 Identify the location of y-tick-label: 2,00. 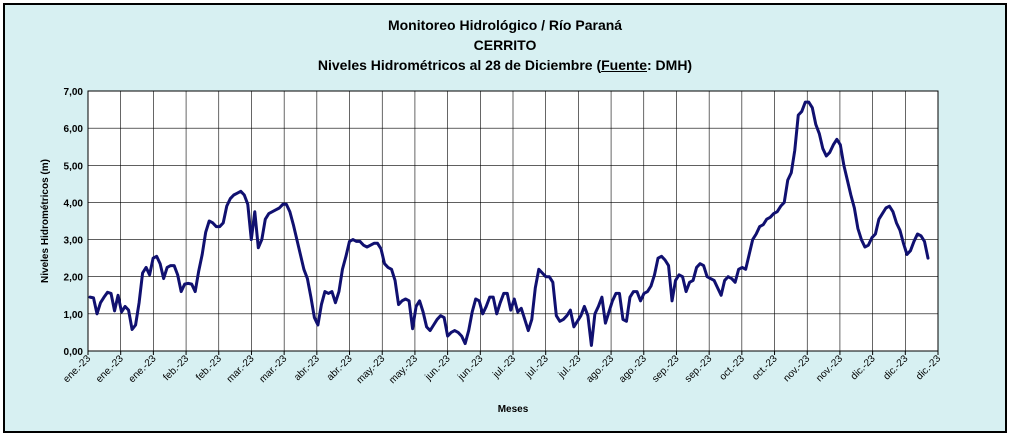
(74, 278).